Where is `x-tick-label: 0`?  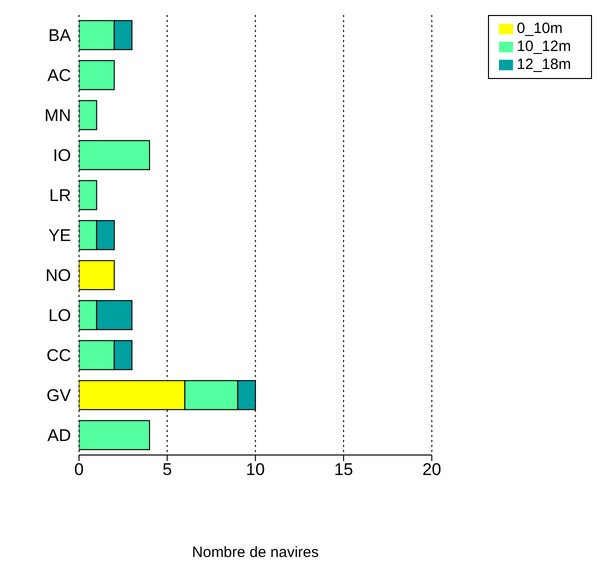
x-tick-label: 0 is located at coordinates (79, 470).